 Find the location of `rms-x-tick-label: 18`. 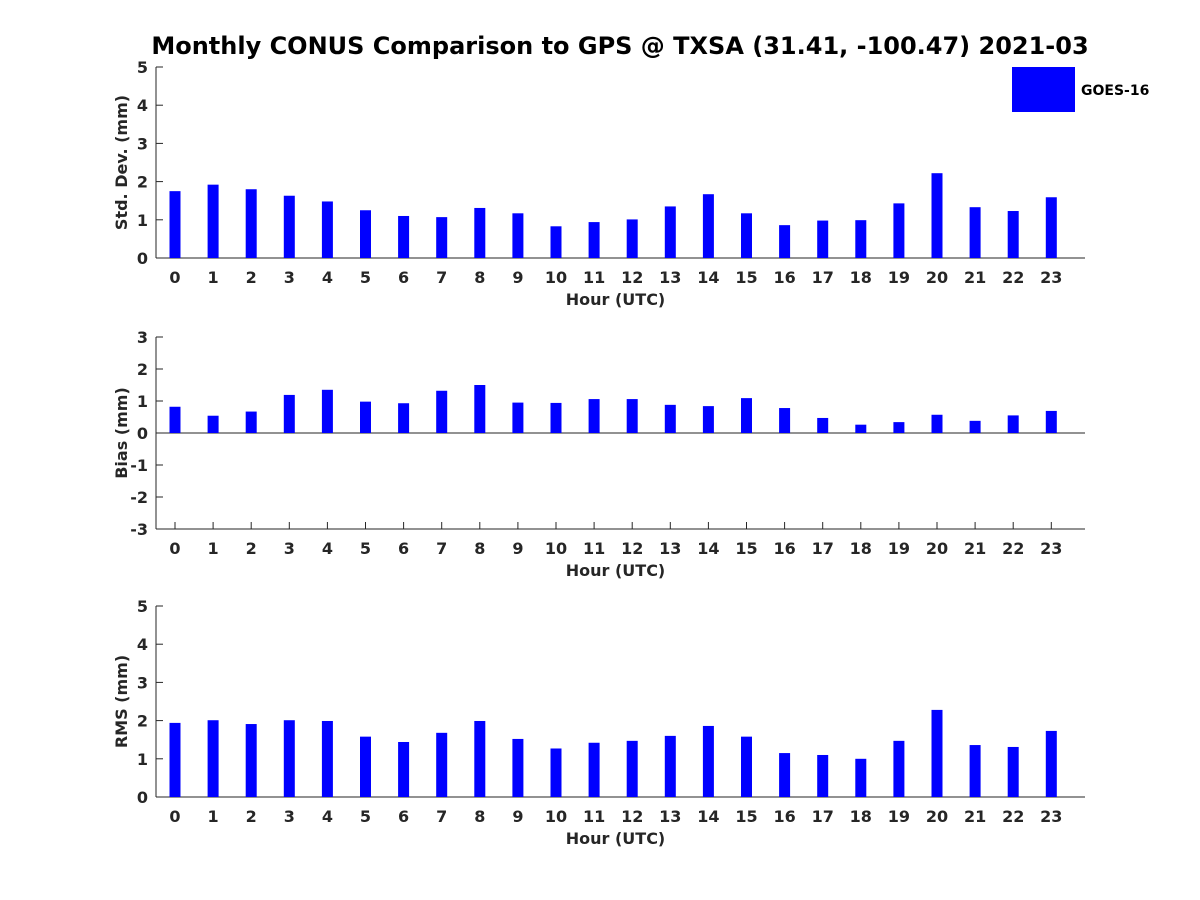

rms-x-tick-label: 18 is located at coordinates (861, 816).